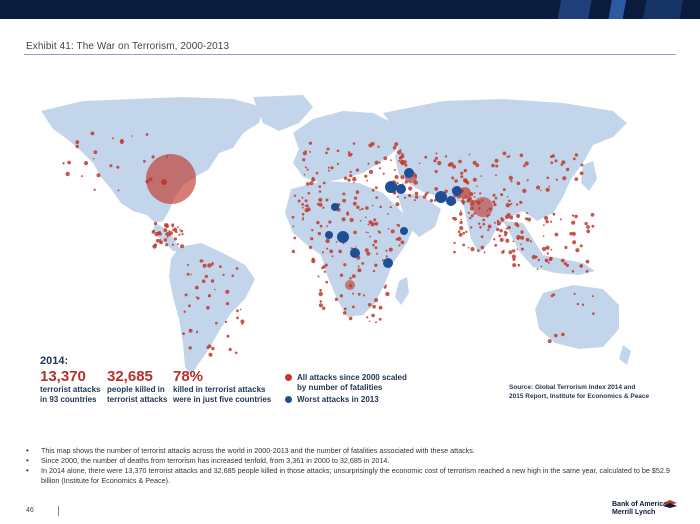 The height and width of the screenshot is (524, 700). I want to click on logo-line: Bank of America, so click(639, 504).